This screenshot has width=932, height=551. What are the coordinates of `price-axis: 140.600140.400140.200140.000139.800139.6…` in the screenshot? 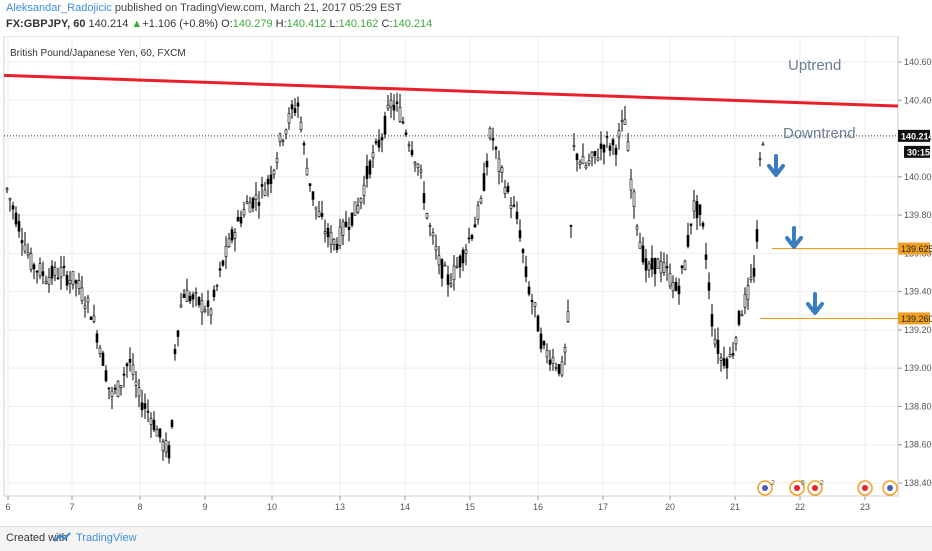 It's located at (915, 272).